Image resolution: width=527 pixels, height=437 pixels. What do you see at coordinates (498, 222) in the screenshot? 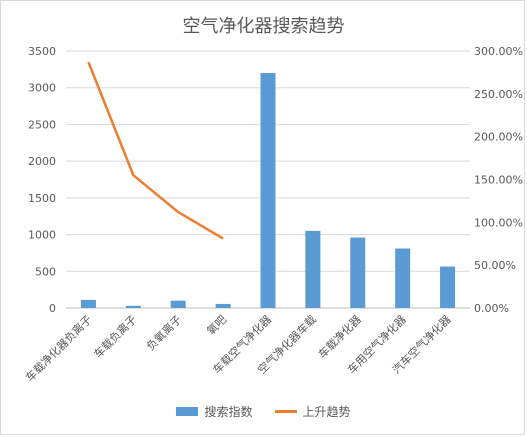
I see `right-tick-label: 100.00%` at bounding box center [498, 222].